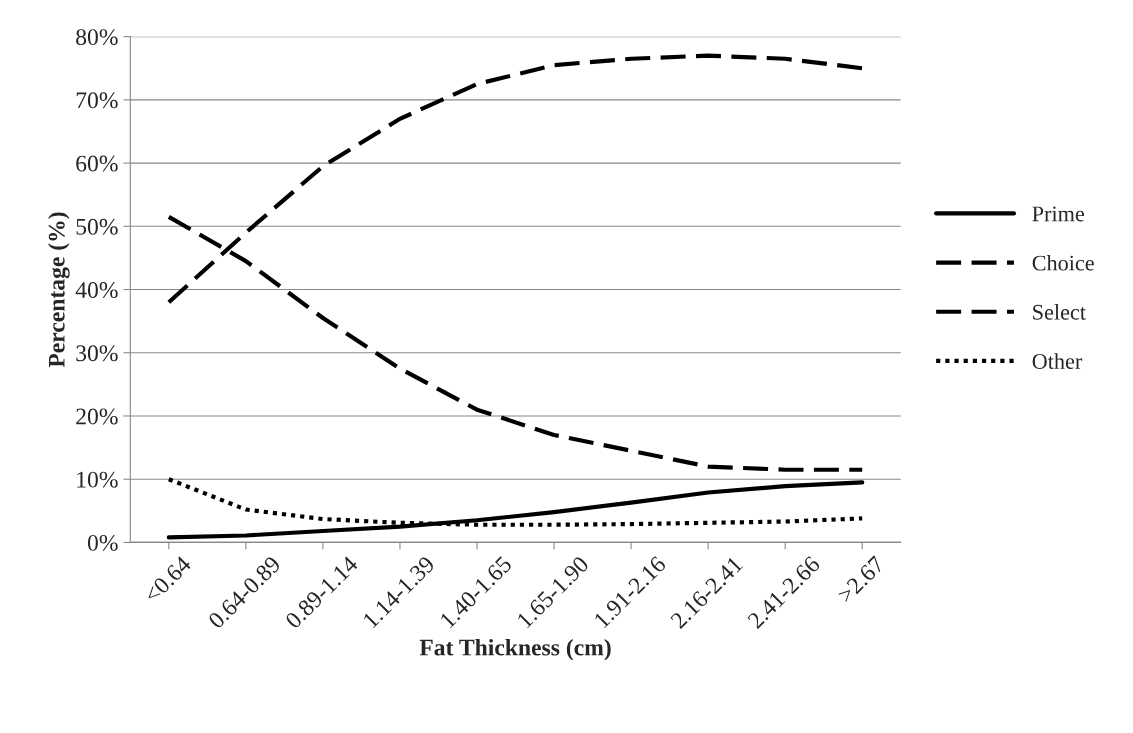 The image size is (1133, 733). I want to click on y-tick-label: 30%, so click(97, 353).